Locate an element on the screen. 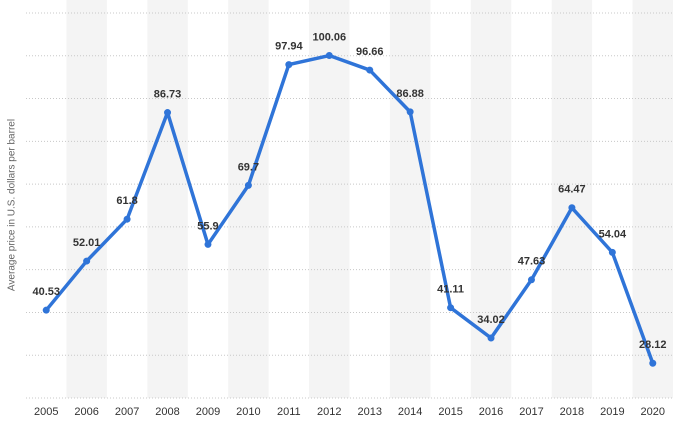 This screenshot has height=422, width=673. x-tick-label: 2020 is located at coordinates (653, 412).